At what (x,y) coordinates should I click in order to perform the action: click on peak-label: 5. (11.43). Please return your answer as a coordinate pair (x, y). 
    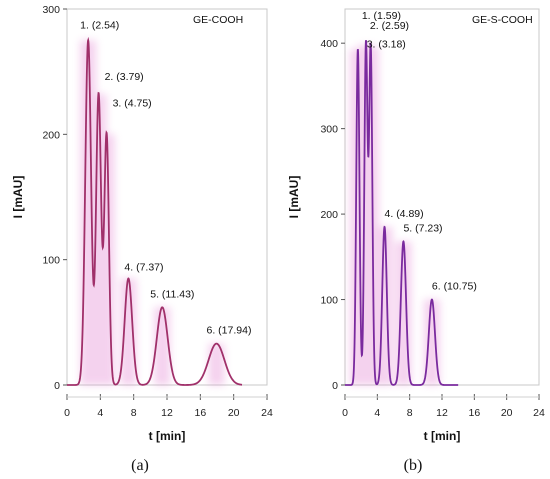
    Looking at the image, I should click on (172, 294).